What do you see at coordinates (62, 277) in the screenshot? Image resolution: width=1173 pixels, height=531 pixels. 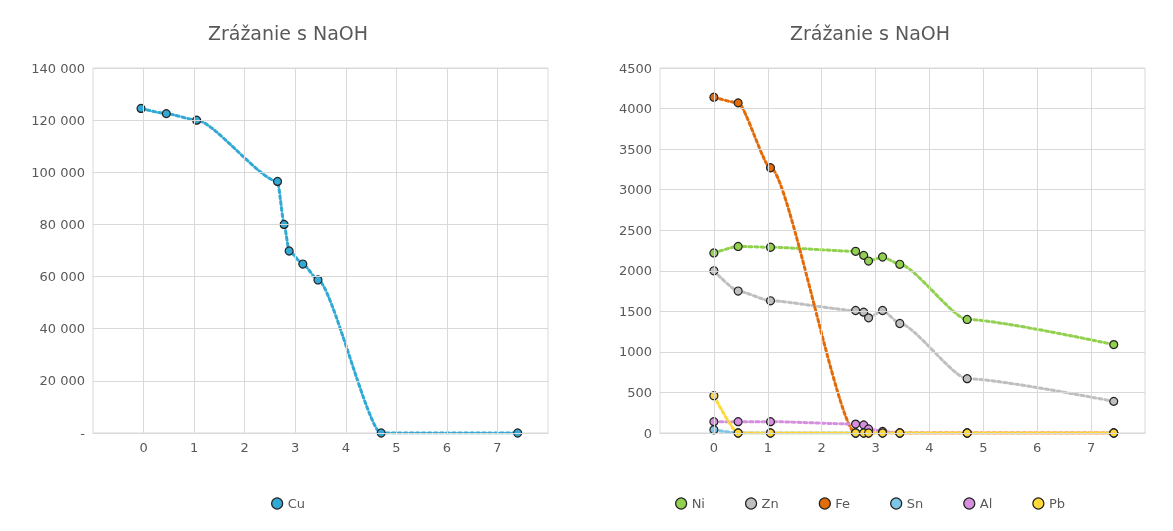 I see `y-tick-label: 60 000` at bounding box center [62, 277].